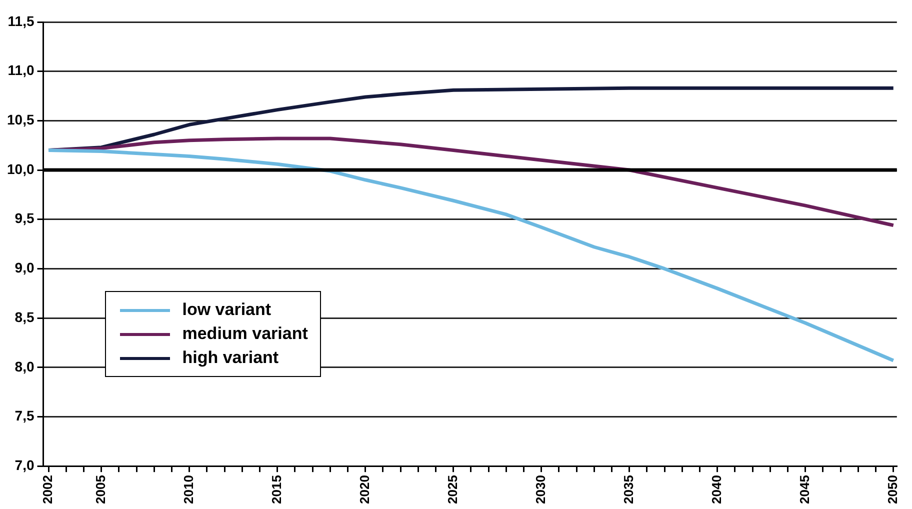 Image resolution: width=912 pixels, height=509 pixels. I want to click on y-tick-label: 11,0, so click(21, 70).